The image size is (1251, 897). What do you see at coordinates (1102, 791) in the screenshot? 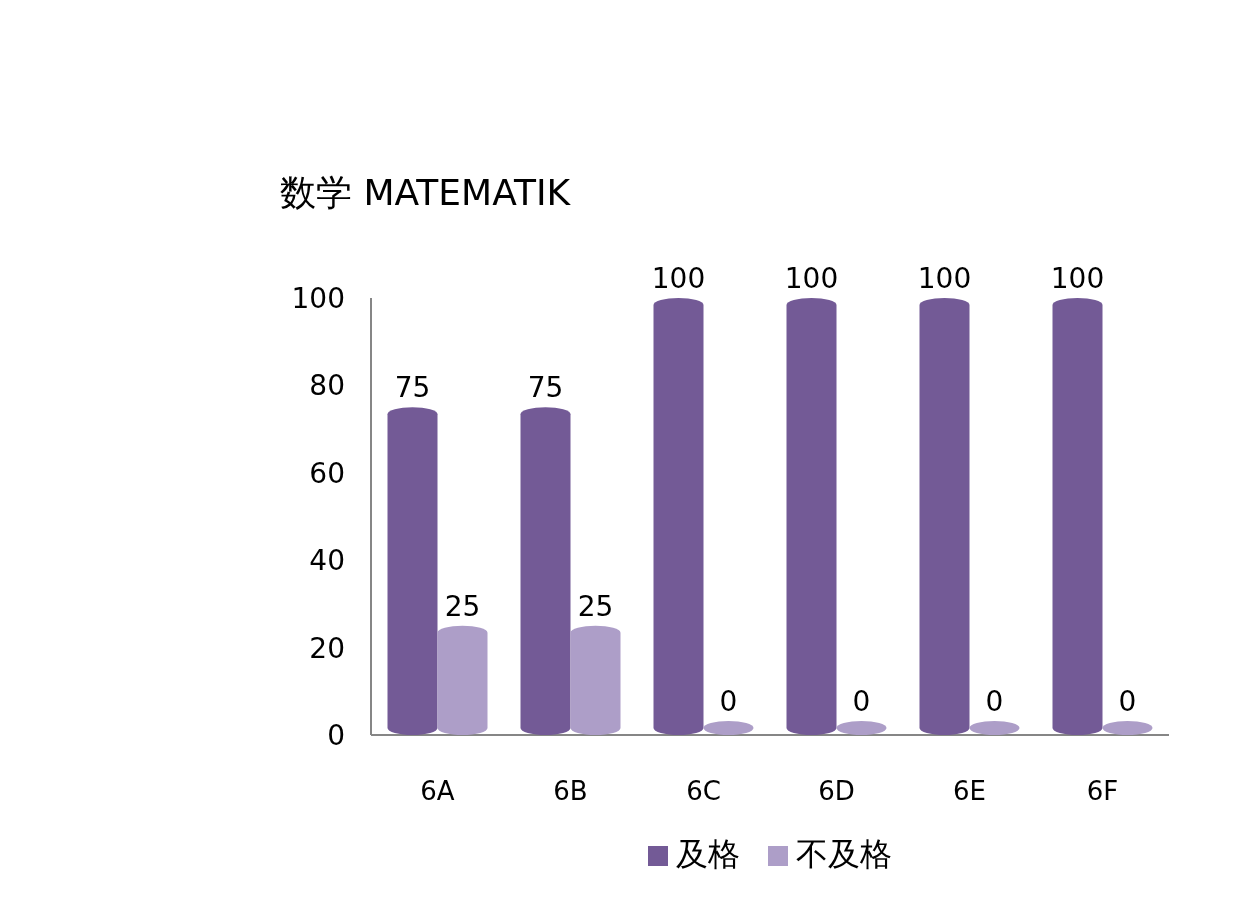
I see `x-tick-label: 6F` at bounding box center [1102, 791].